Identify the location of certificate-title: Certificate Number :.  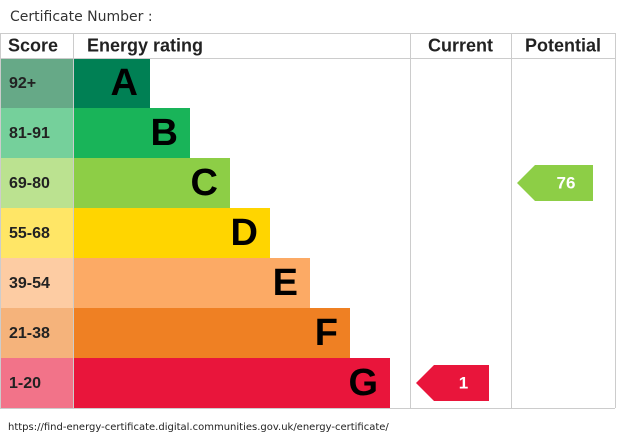
(81, 17).